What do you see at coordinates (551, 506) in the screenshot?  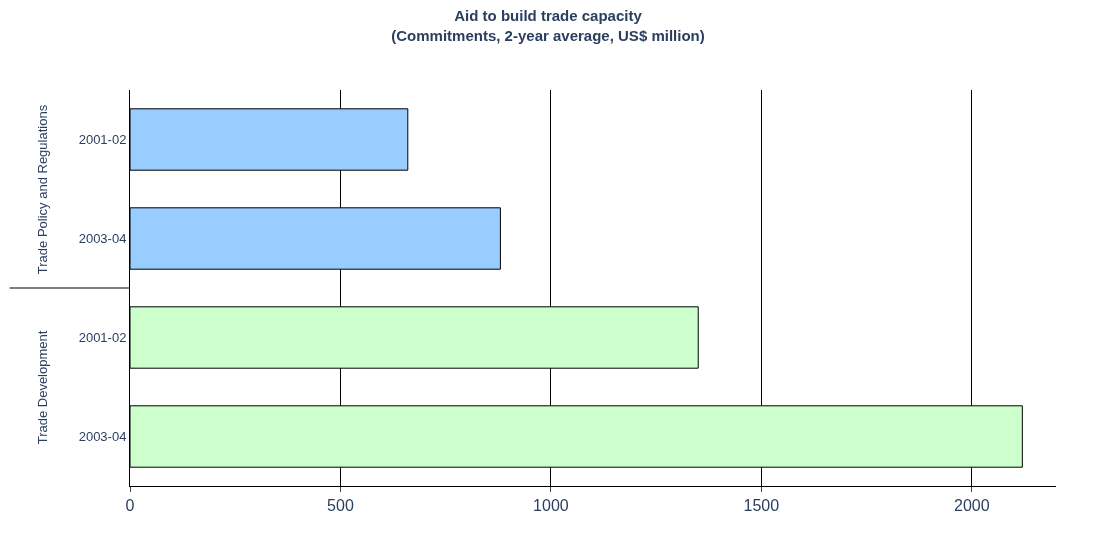 I see `x-tick-label: 1000` at bounding box center [551, 506].